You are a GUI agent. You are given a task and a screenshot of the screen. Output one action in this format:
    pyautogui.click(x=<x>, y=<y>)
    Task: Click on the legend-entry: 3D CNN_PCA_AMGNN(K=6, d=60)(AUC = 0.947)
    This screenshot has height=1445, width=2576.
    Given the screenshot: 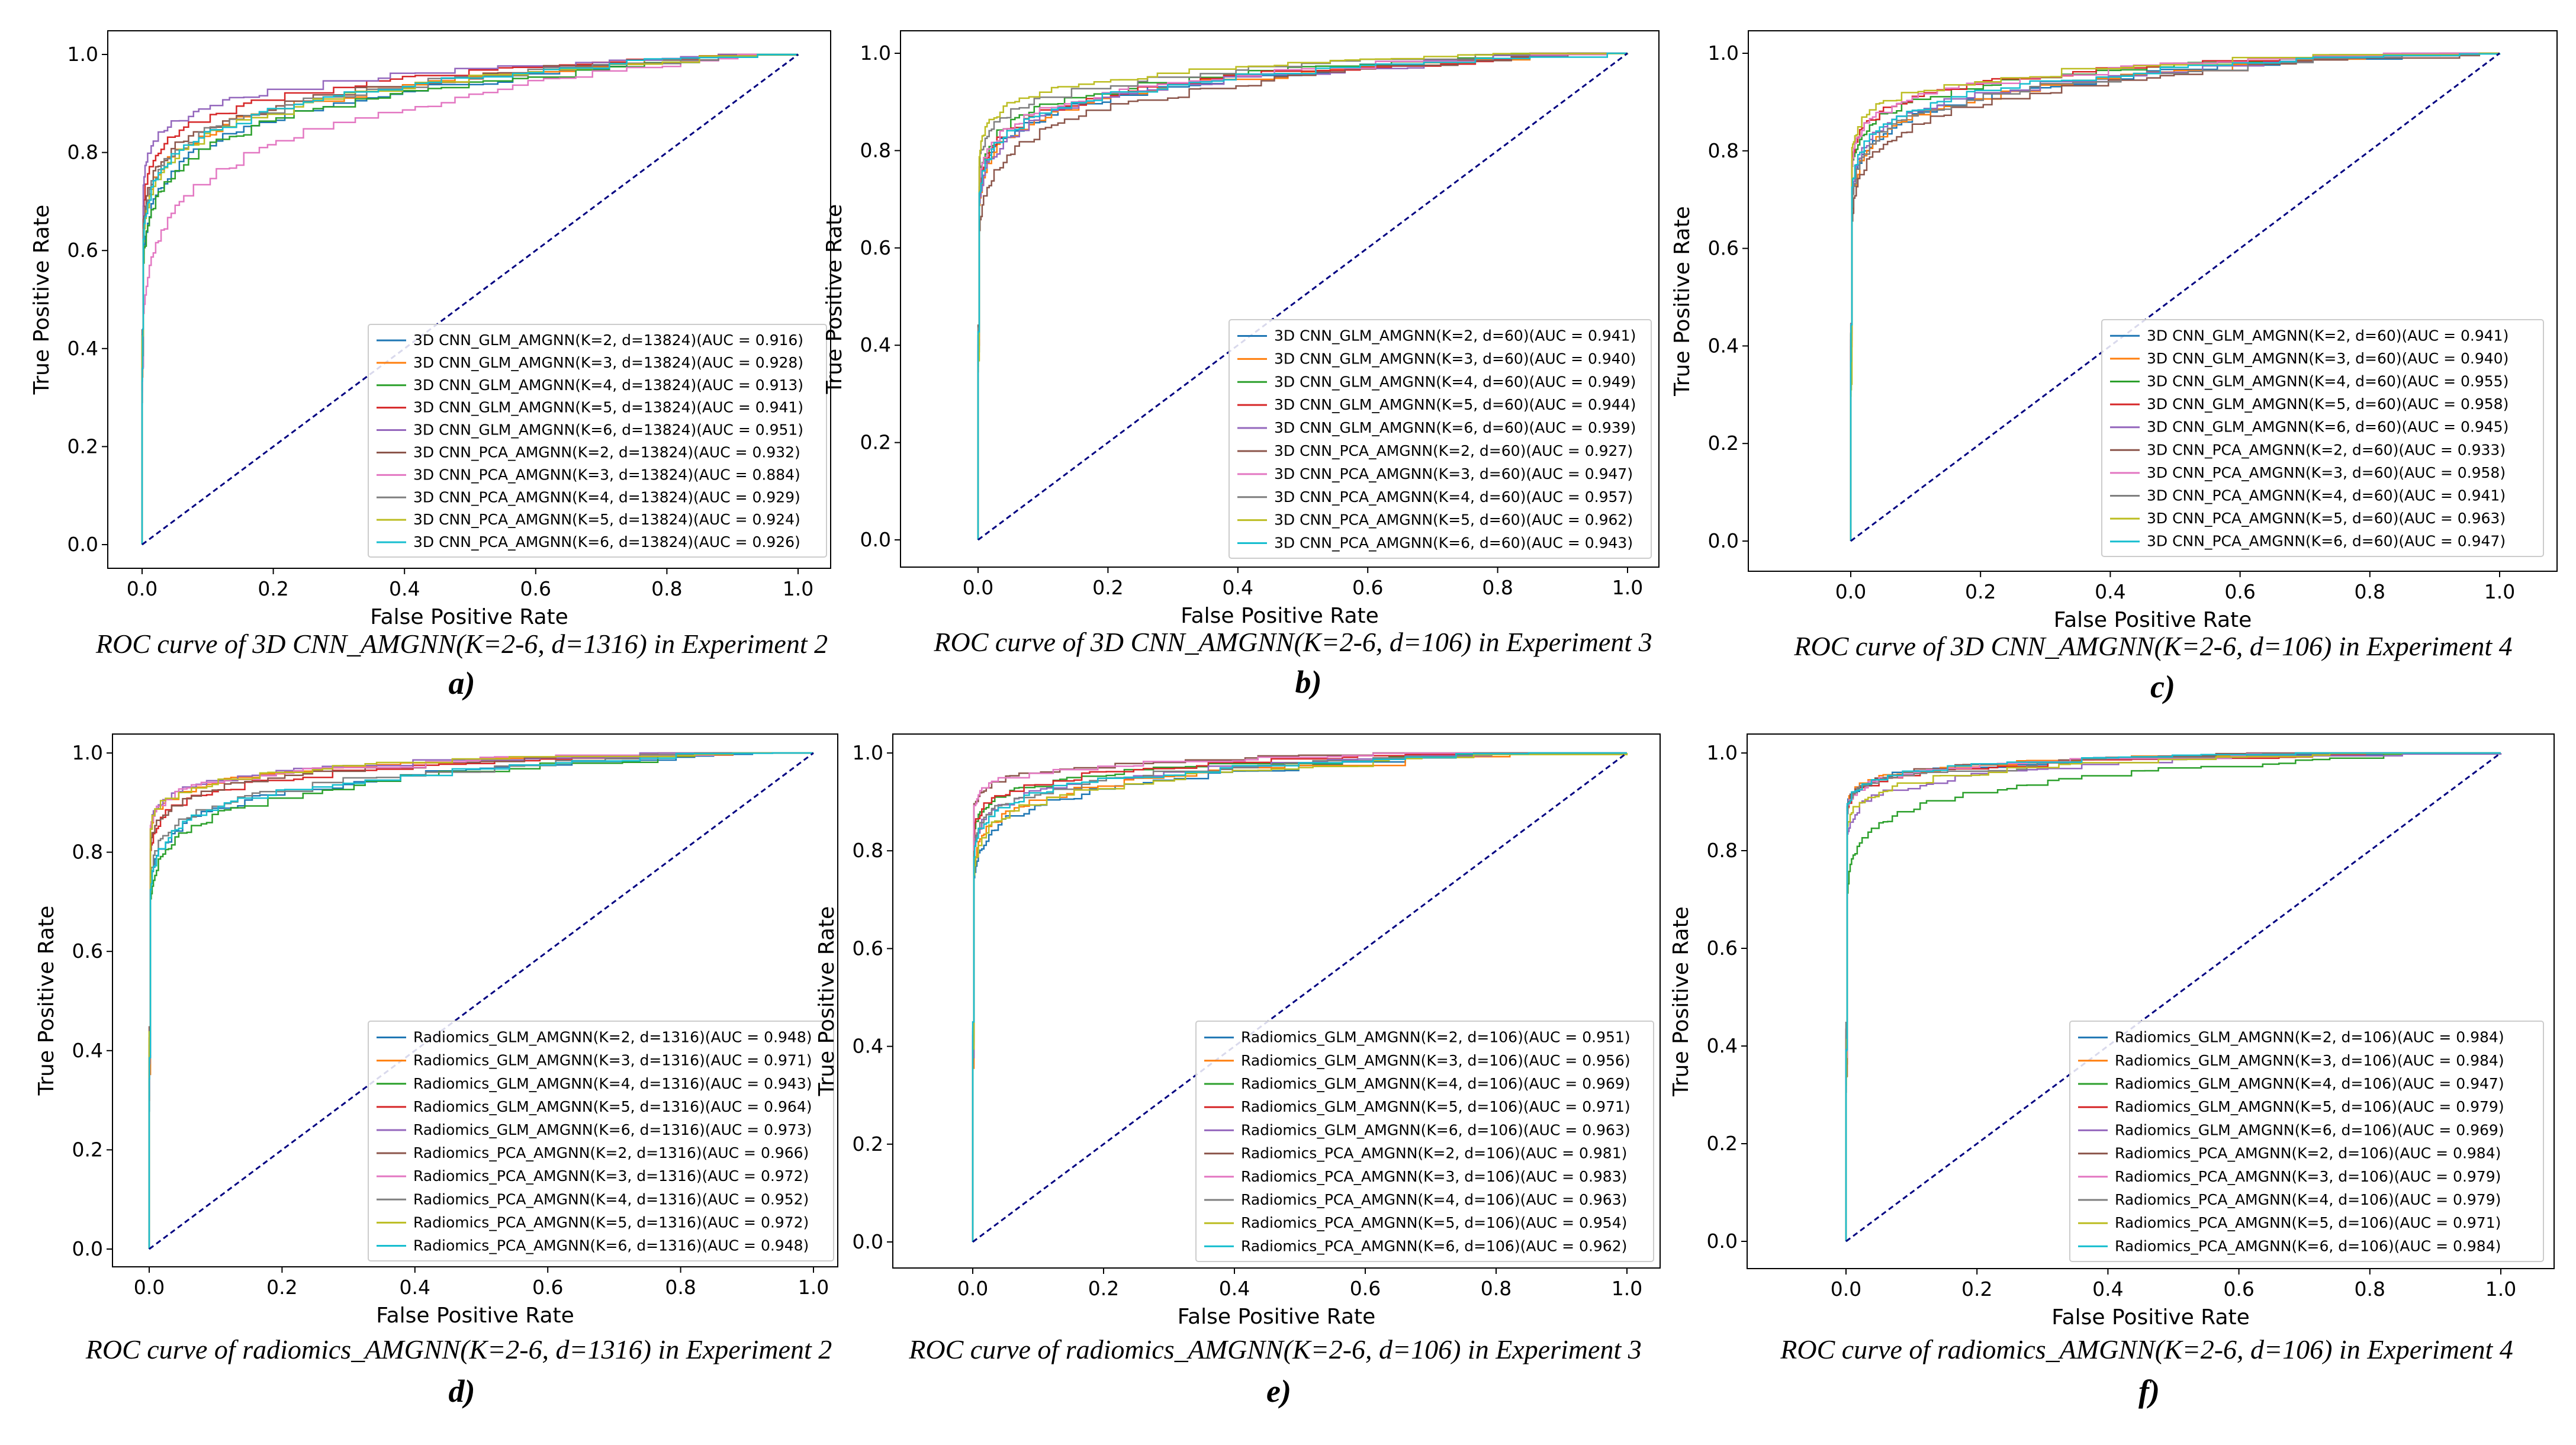 What is the action you would take?
    pyautogui.click(x=2327, y=541)
    